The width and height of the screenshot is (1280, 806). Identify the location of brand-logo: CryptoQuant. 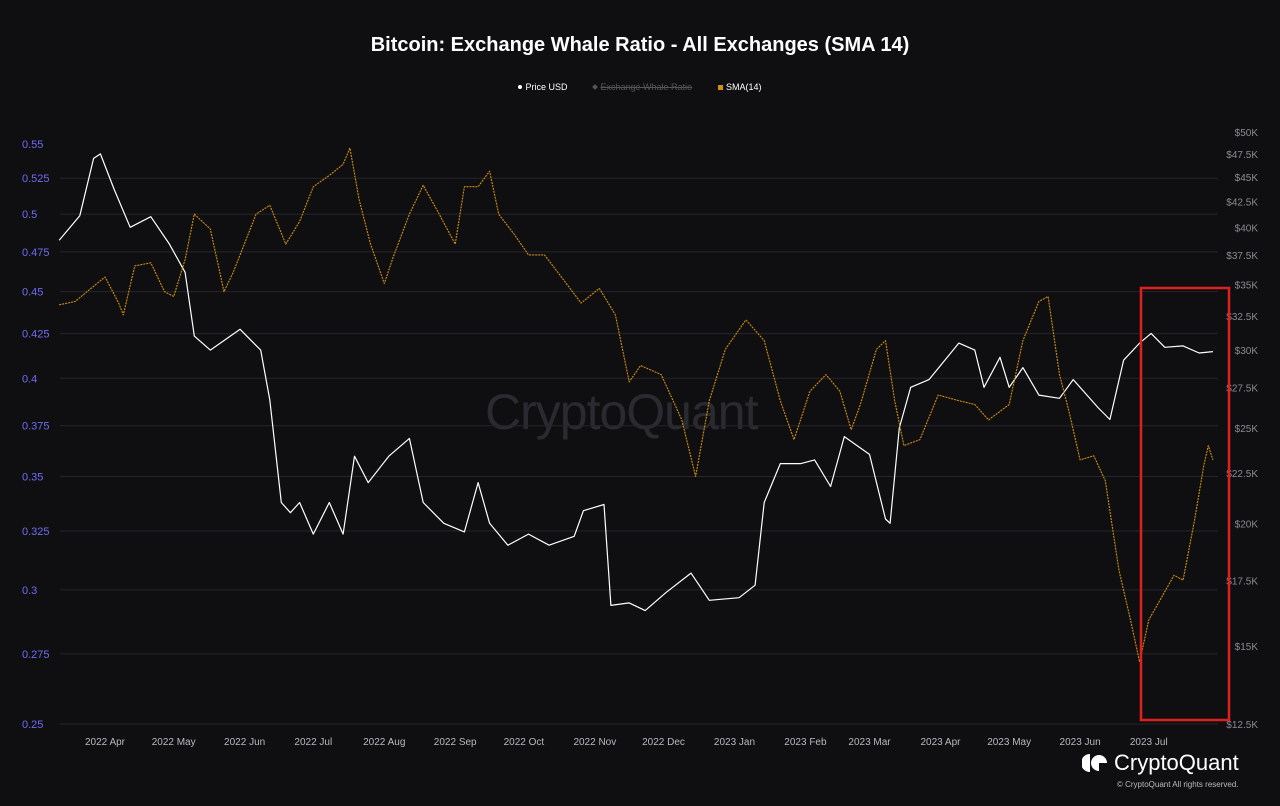
(1160, 763).